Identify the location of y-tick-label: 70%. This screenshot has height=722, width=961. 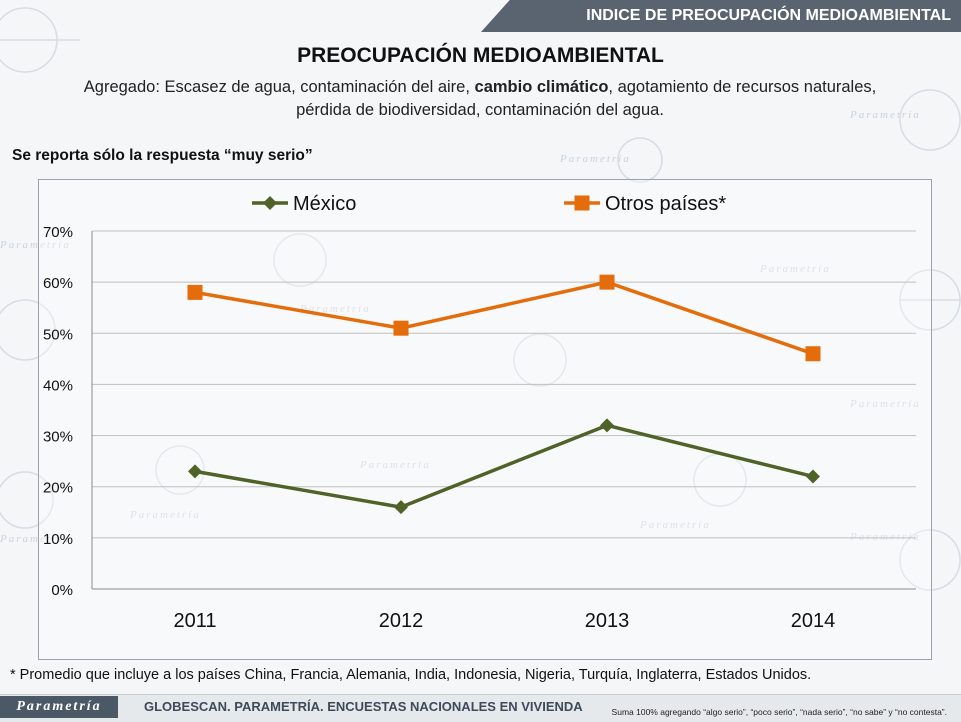
(58, 232).